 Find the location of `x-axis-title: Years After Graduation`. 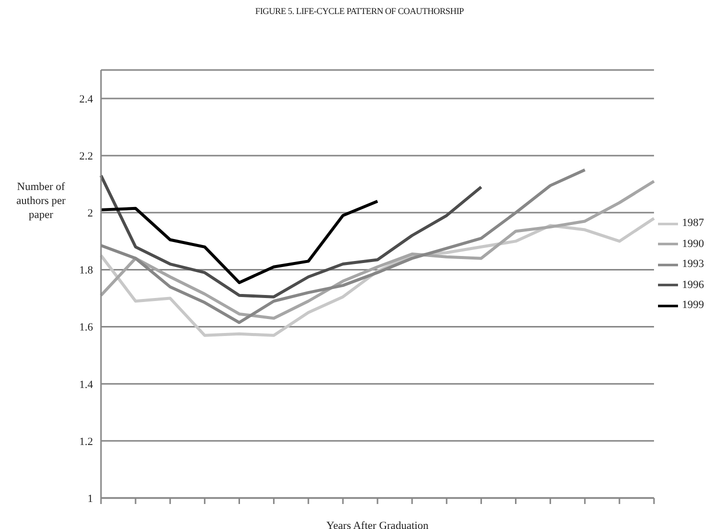

x-axis-title: Years After Graduation is located at coordinates (378, 524).